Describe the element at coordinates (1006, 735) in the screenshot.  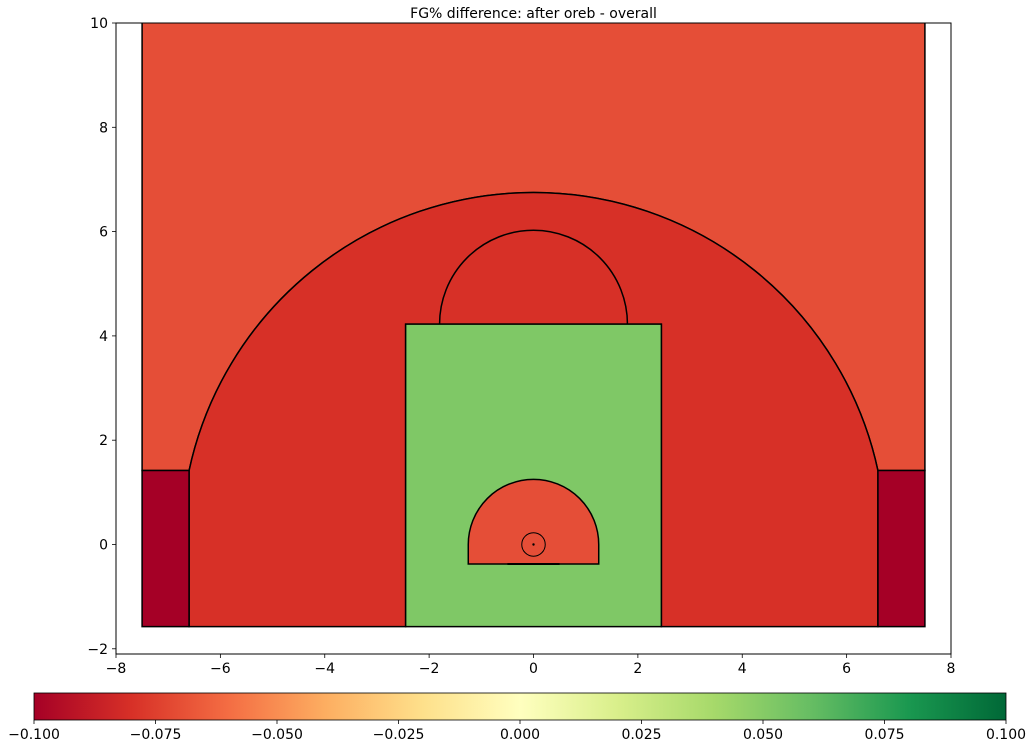
I see `colorbar-tick-label: 0.100` at that location.